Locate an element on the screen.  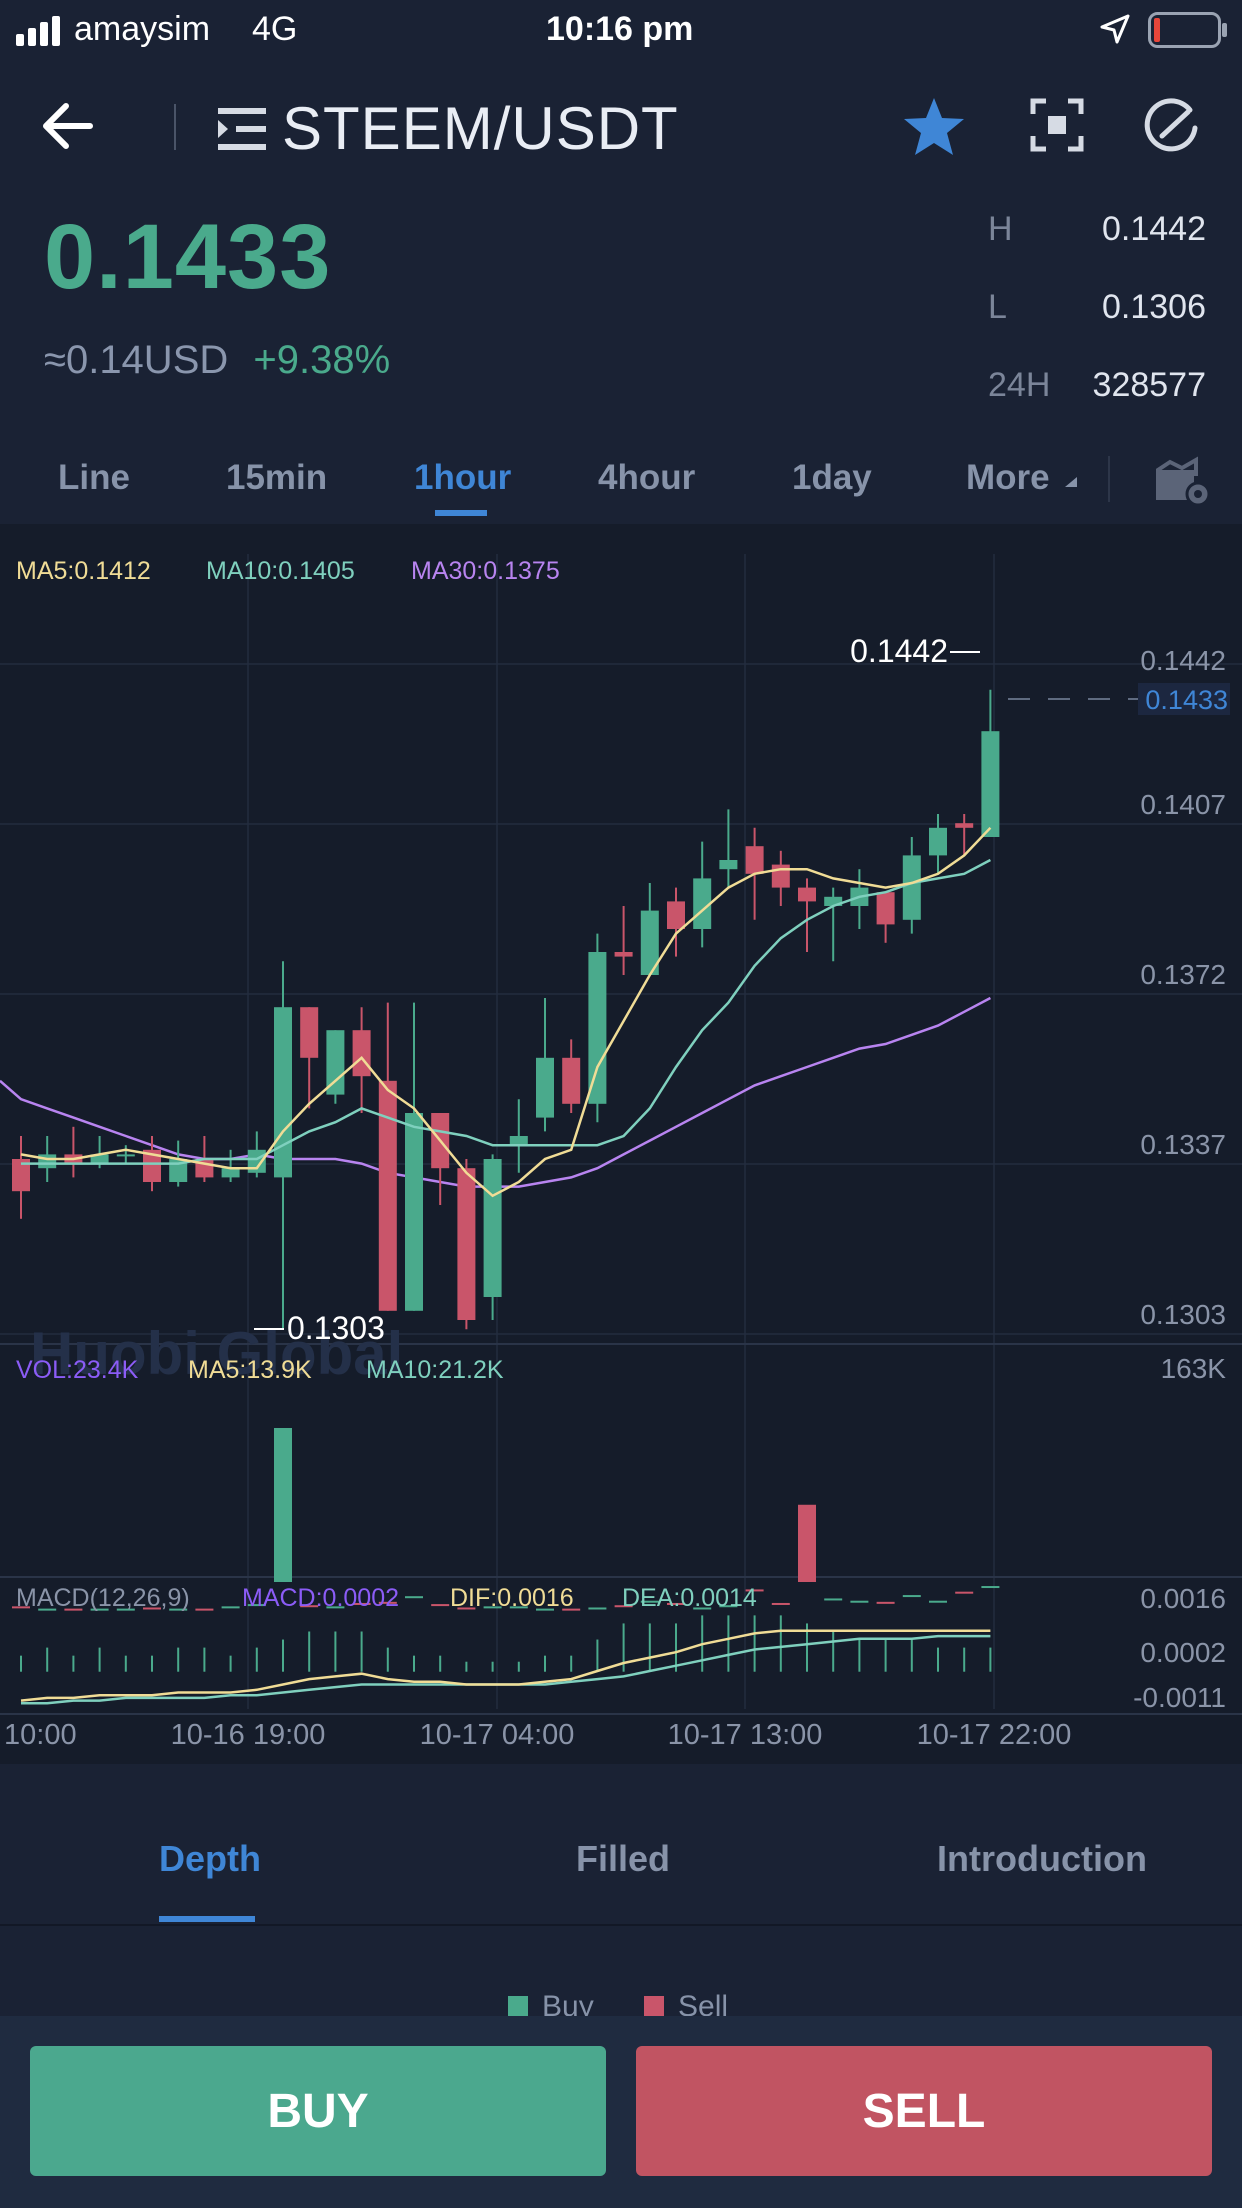
high-value: 0.1442 is located at coordinates (1154, 229).